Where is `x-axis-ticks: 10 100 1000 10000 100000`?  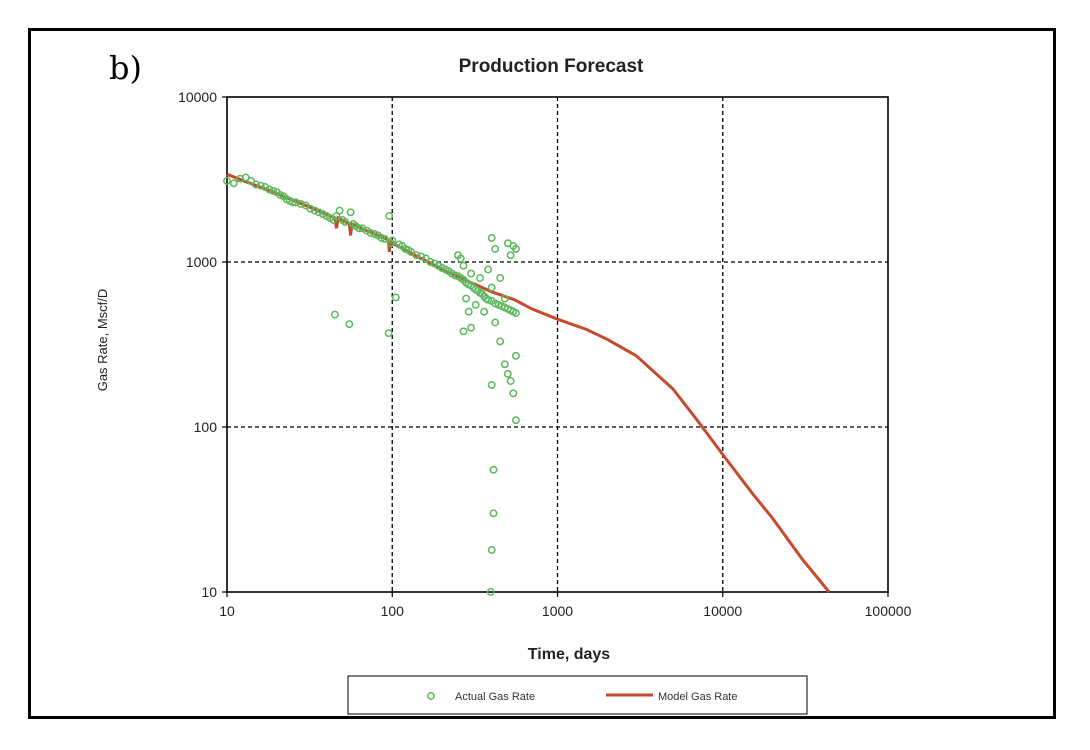
x-axis-ticks: 10 100 1000 10000 100000 is located at coordinates (565, 605).